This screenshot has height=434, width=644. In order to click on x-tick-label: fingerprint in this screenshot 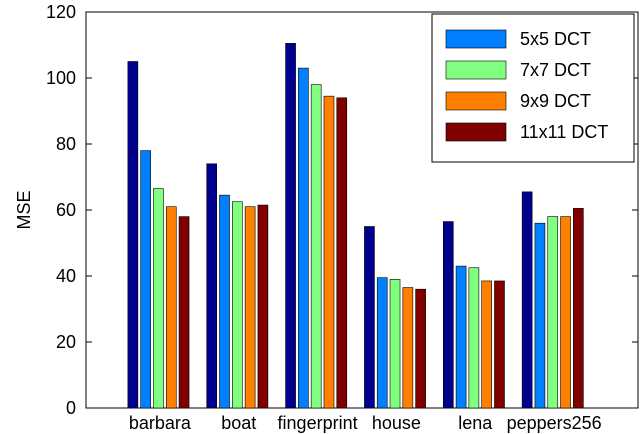, I will do `click(318, 423)`.